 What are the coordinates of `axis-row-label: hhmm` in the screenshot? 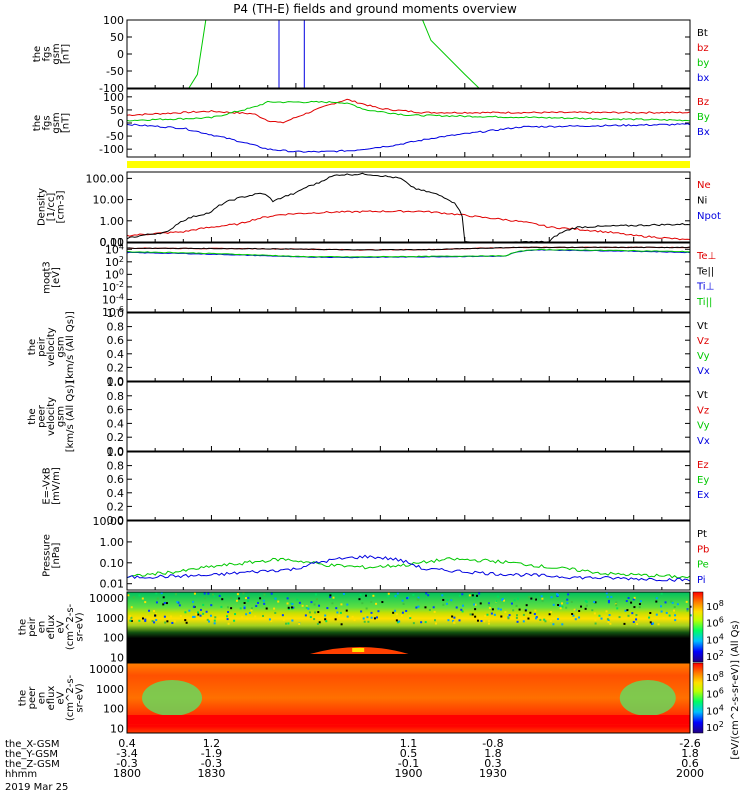 It's located at (21, 774).